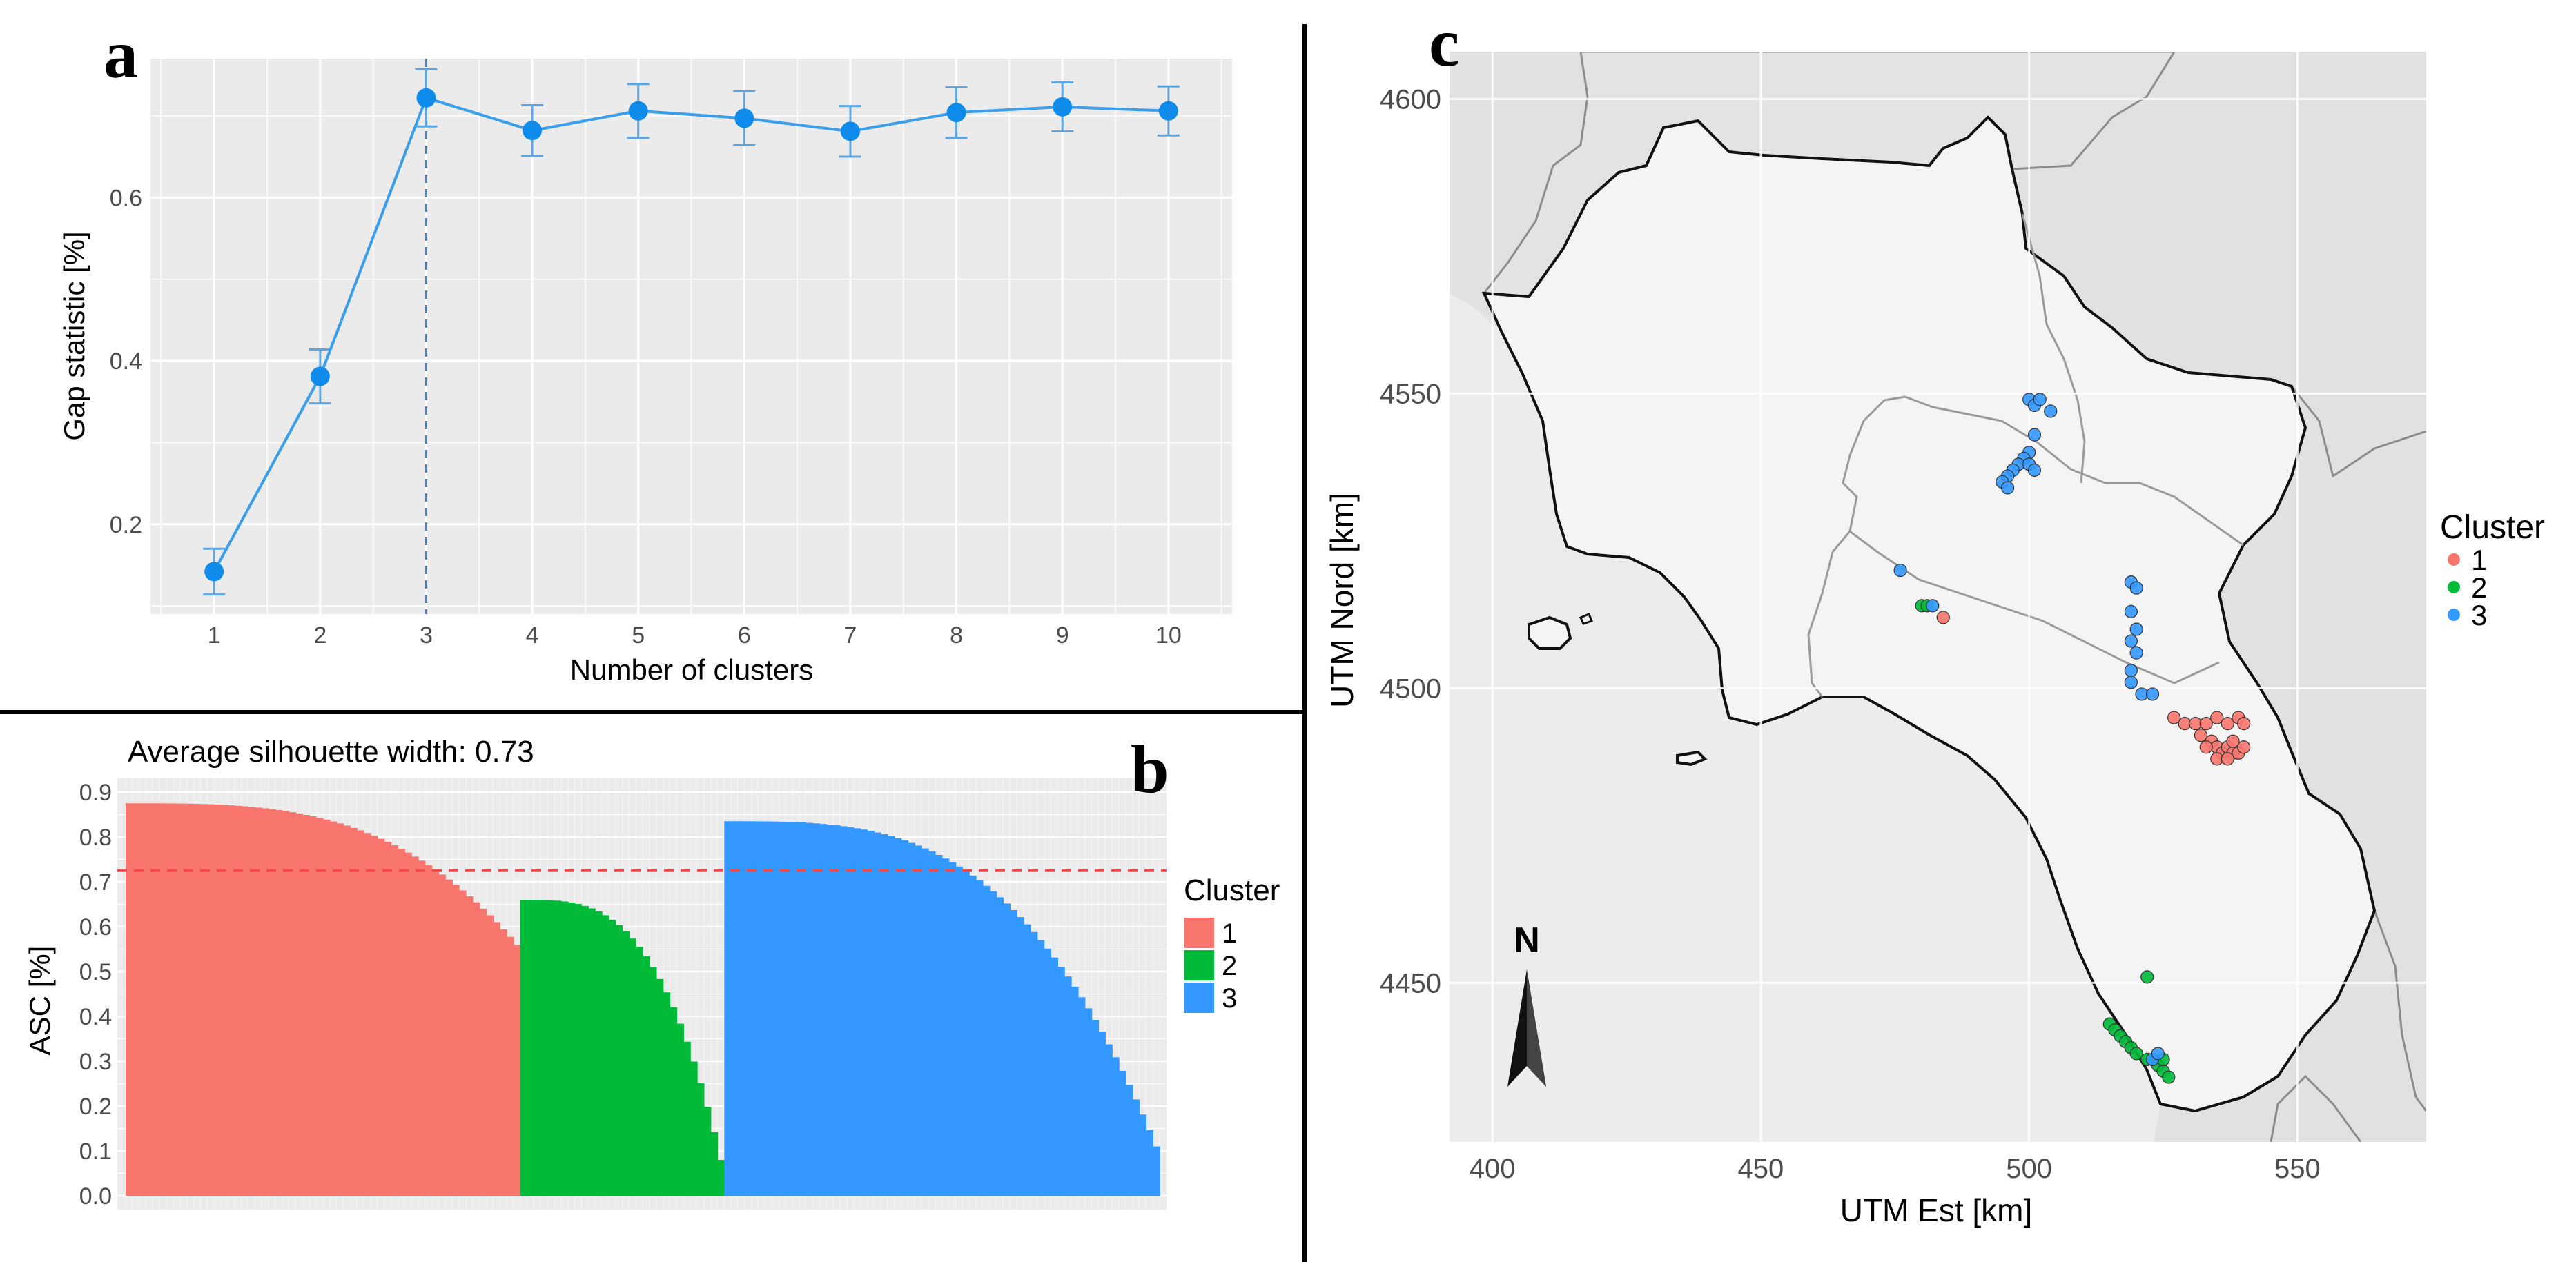 This screenshot has height=1262, width=2576. Describe the element at coordinates (643, 999) in the screenshot. I see `panel-b-bars` at that location.